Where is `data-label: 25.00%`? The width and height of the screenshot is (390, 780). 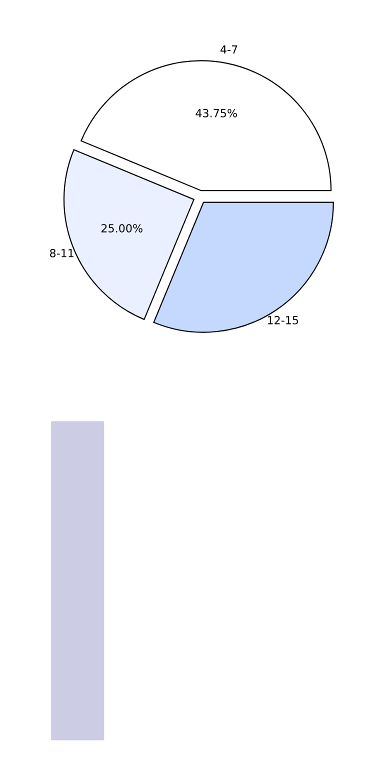 data-label: 25.00% is located at coordinates (122, 228).